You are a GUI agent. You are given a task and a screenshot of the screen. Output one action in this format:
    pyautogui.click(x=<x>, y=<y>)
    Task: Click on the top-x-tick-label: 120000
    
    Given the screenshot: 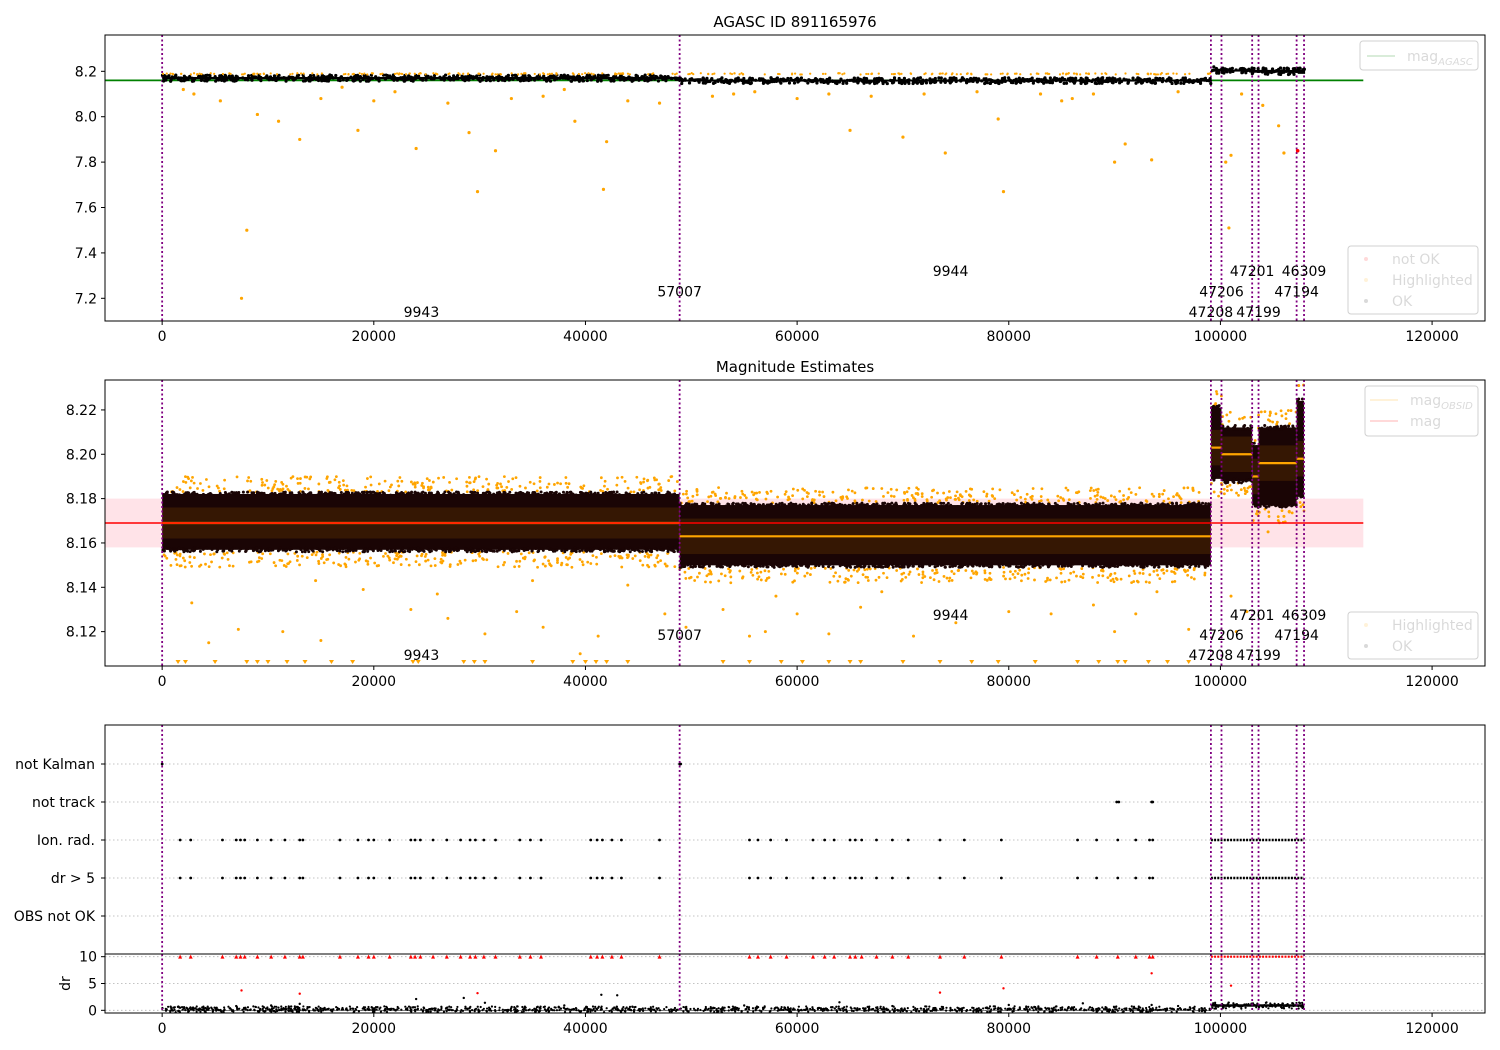 What is the action you would take?
    pyautogui.click(x=1431, y=337)
    